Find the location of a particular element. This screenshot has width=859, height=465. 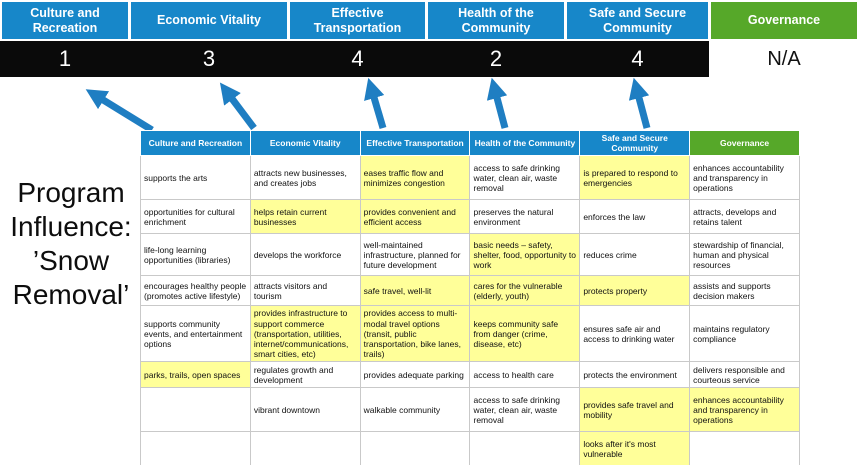

score-health-of-the-community: 2 is located at coordinates (496, 58).